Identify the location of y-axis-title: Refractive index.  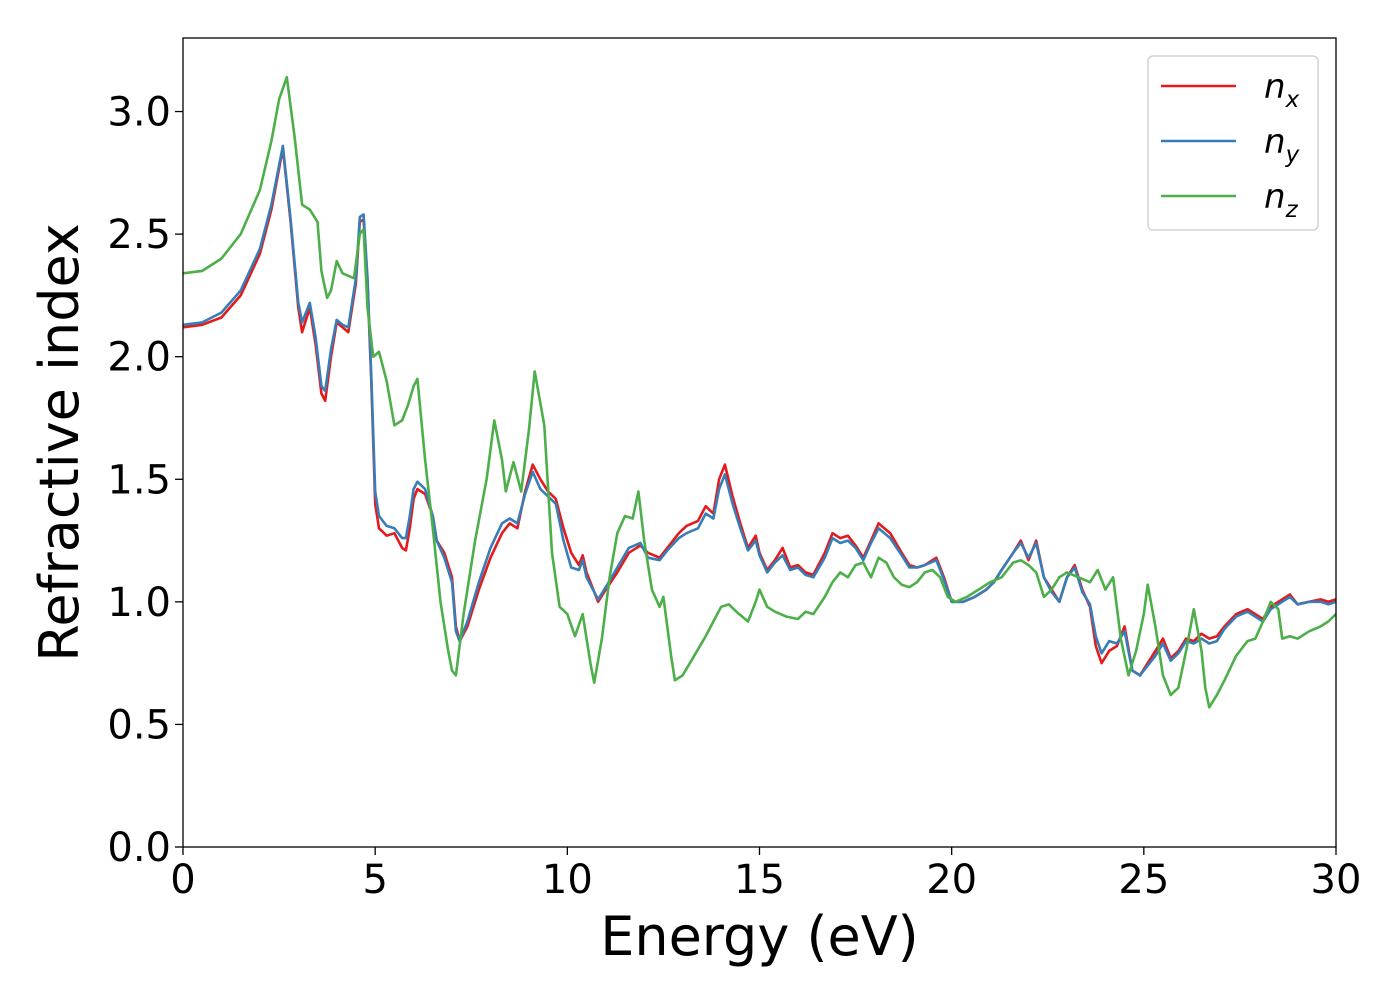
(59, 442).